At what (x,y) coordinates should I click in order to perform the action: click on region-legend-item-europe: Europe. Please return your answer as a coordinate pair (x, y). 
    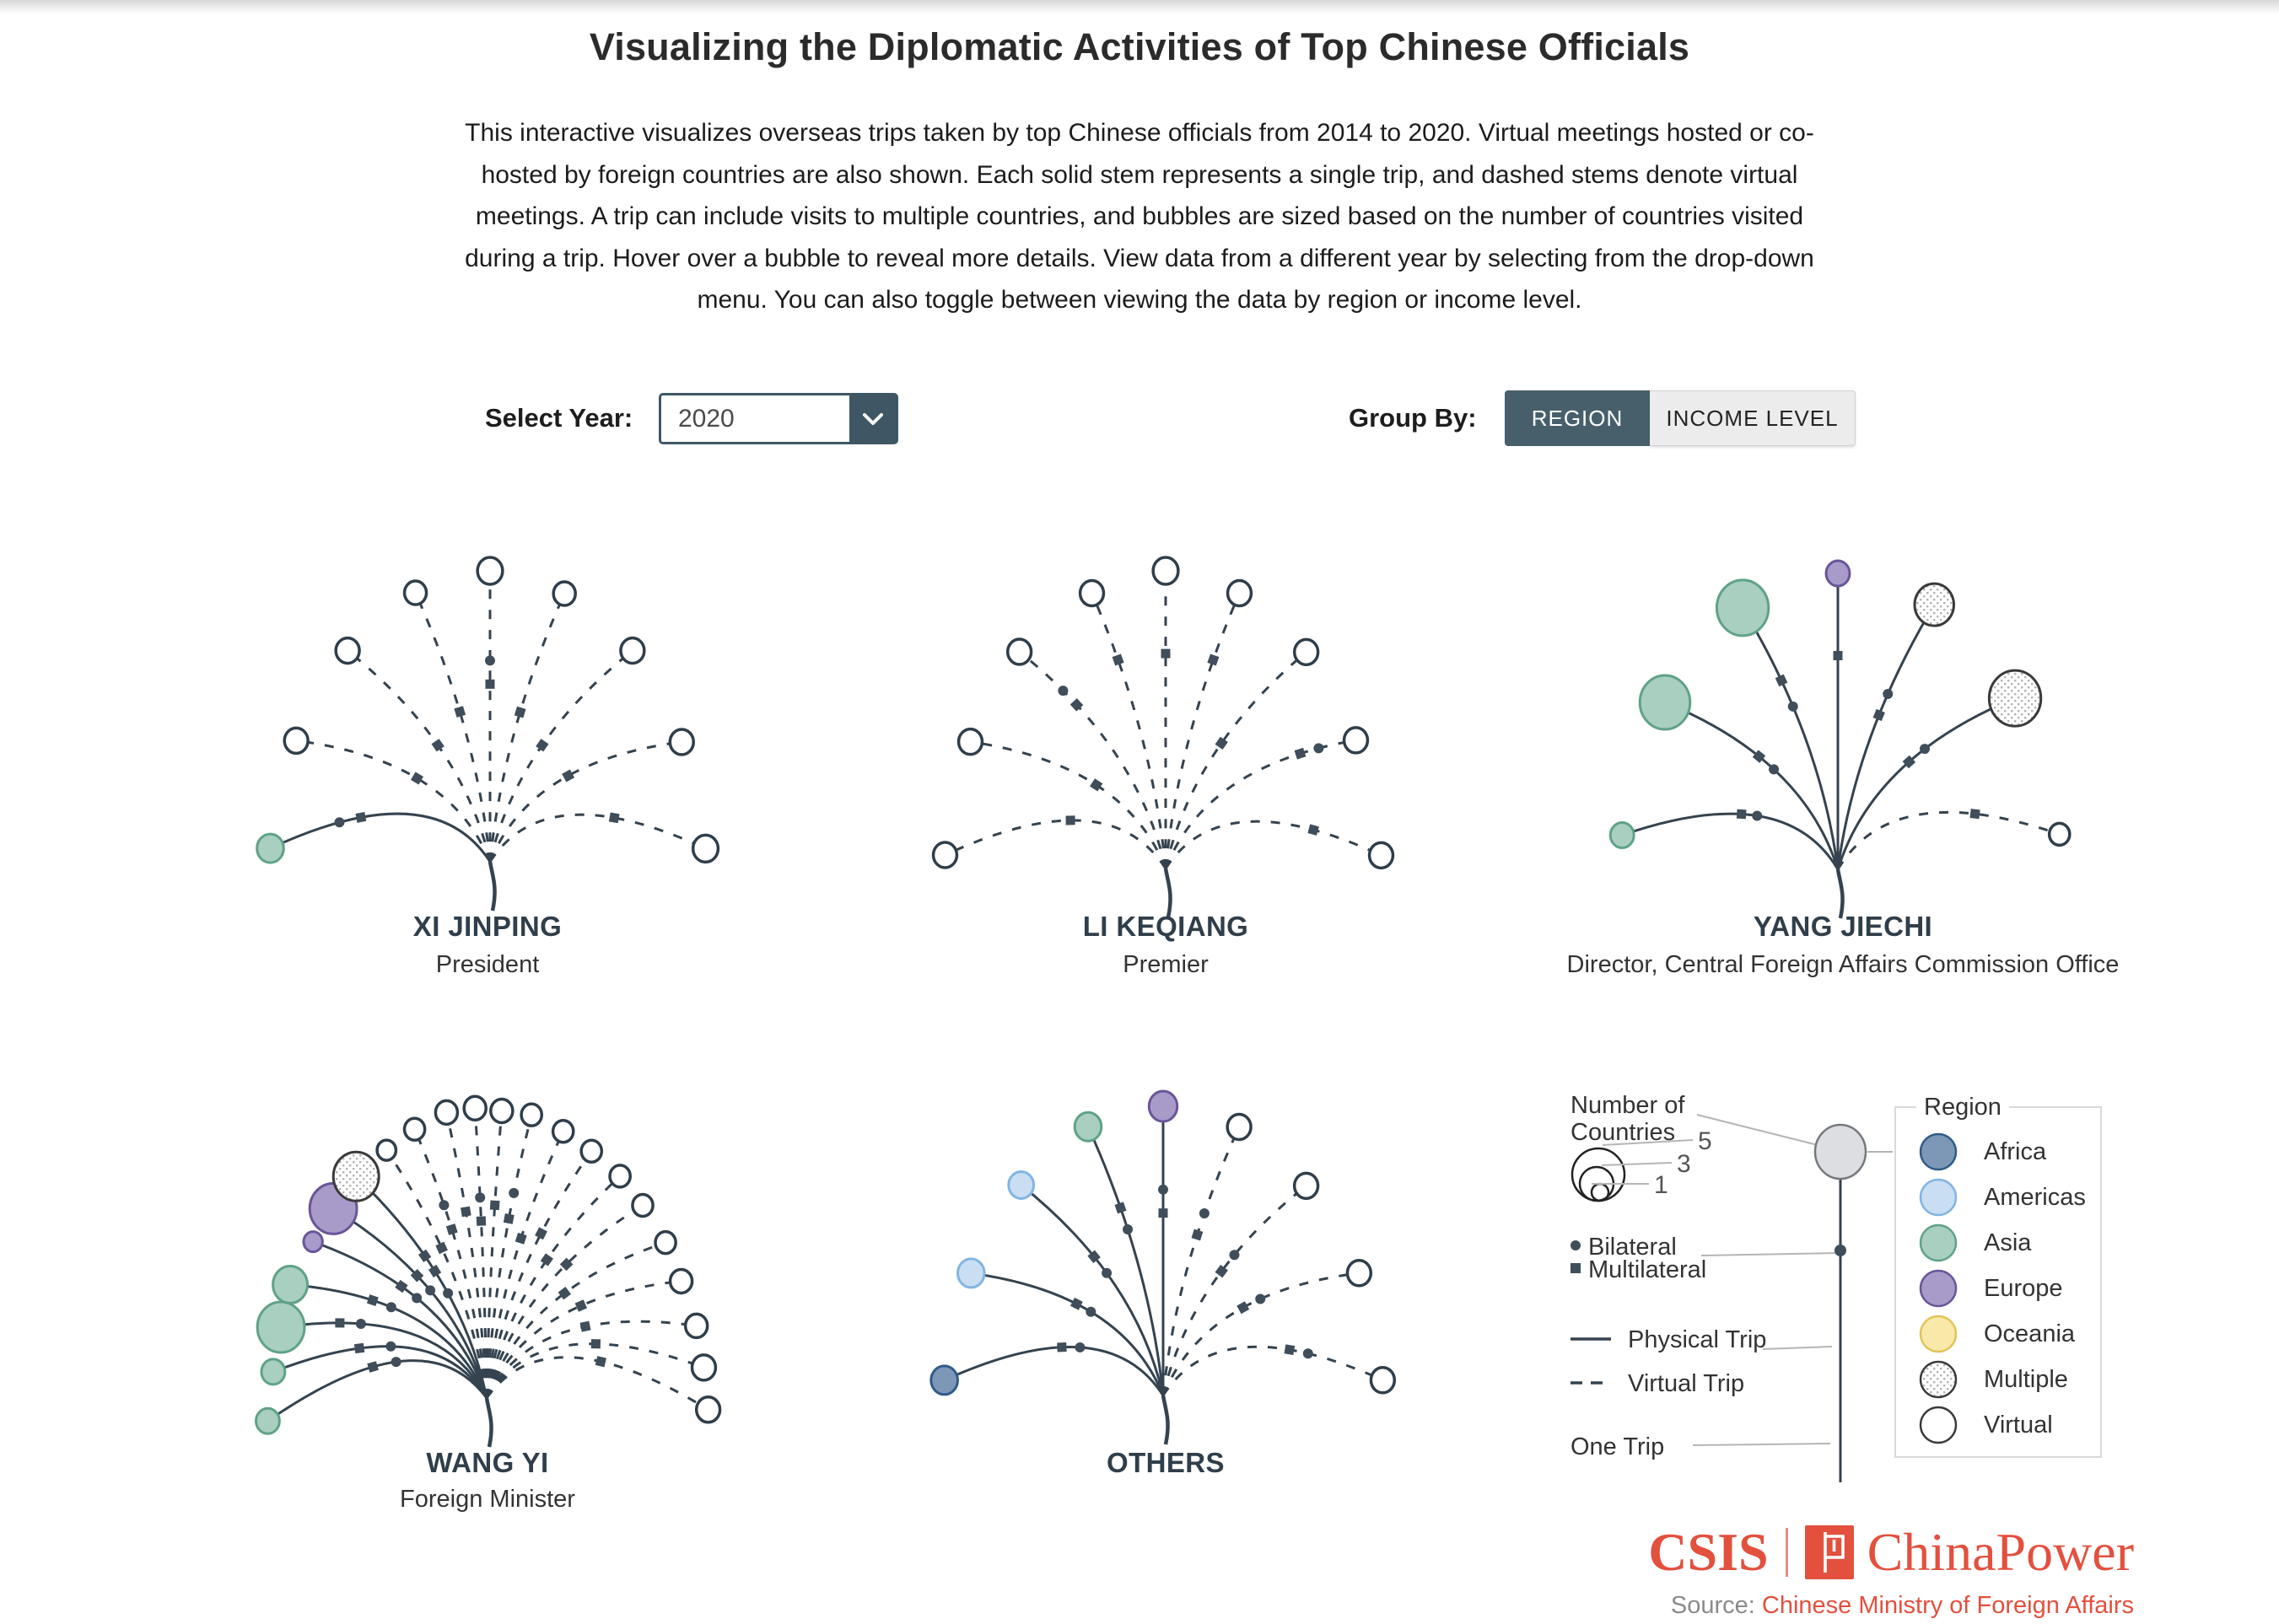
    Looking at the image, I should click on (1991, 1288).